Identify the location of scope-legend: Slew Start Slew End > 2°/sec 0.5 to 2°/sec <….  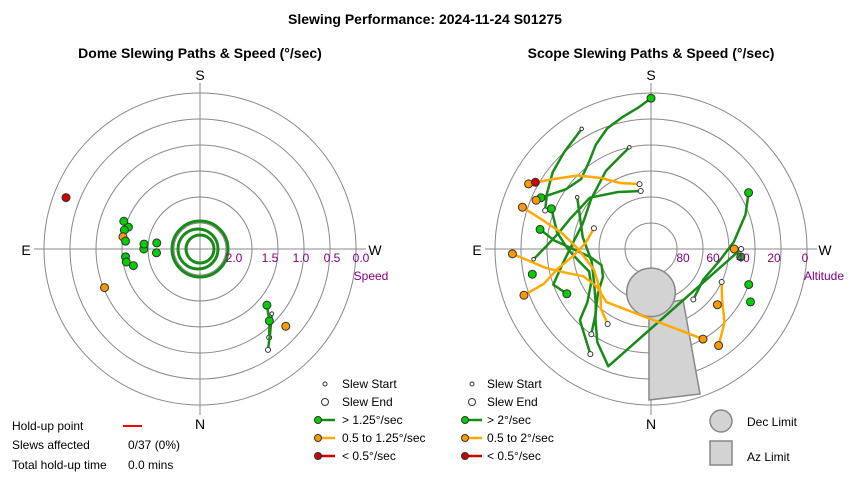
(629, 421).